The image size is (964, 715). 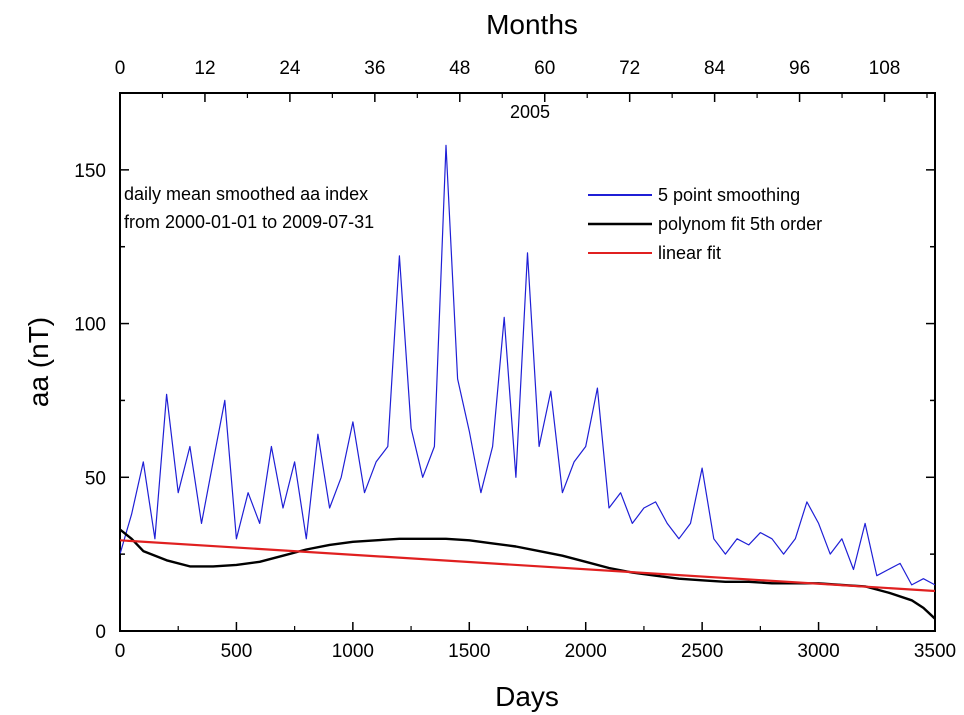 What do you see at coordinates (740, 224) in the screenshot?
I see `legend-label-polynom: polynom fit 5th order` at bounding box center [740, 224].